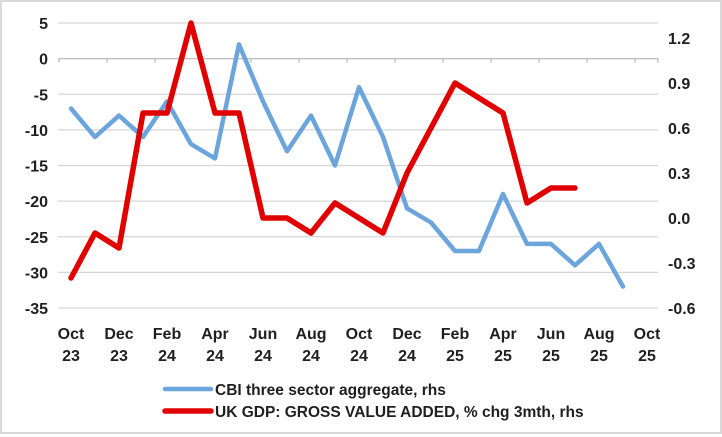 This screenshot has height=437, width=722. What do you see at coordinates (43, 60) in the screenshot?
I see `left-axis-tick-label: 0` at bounding box center [43, 60].